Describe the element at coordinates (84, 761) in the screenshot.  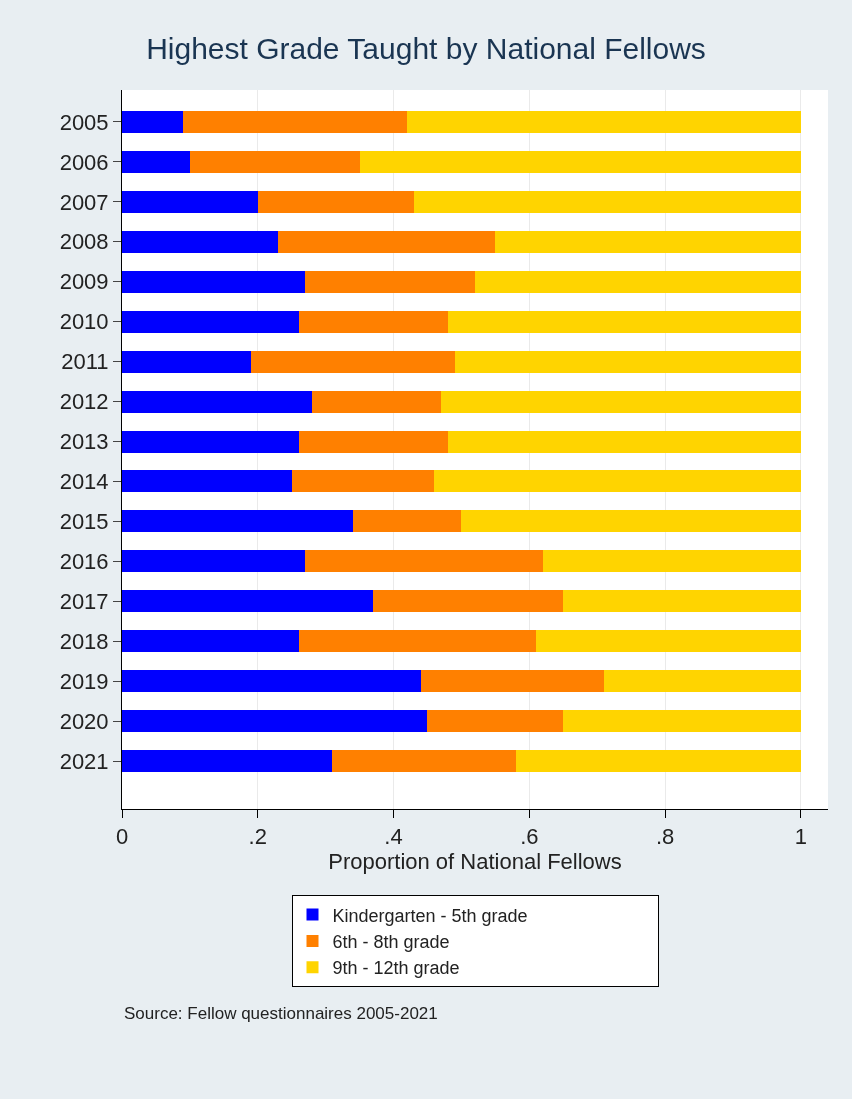
I see `y-tick-label: 2021` at that location.